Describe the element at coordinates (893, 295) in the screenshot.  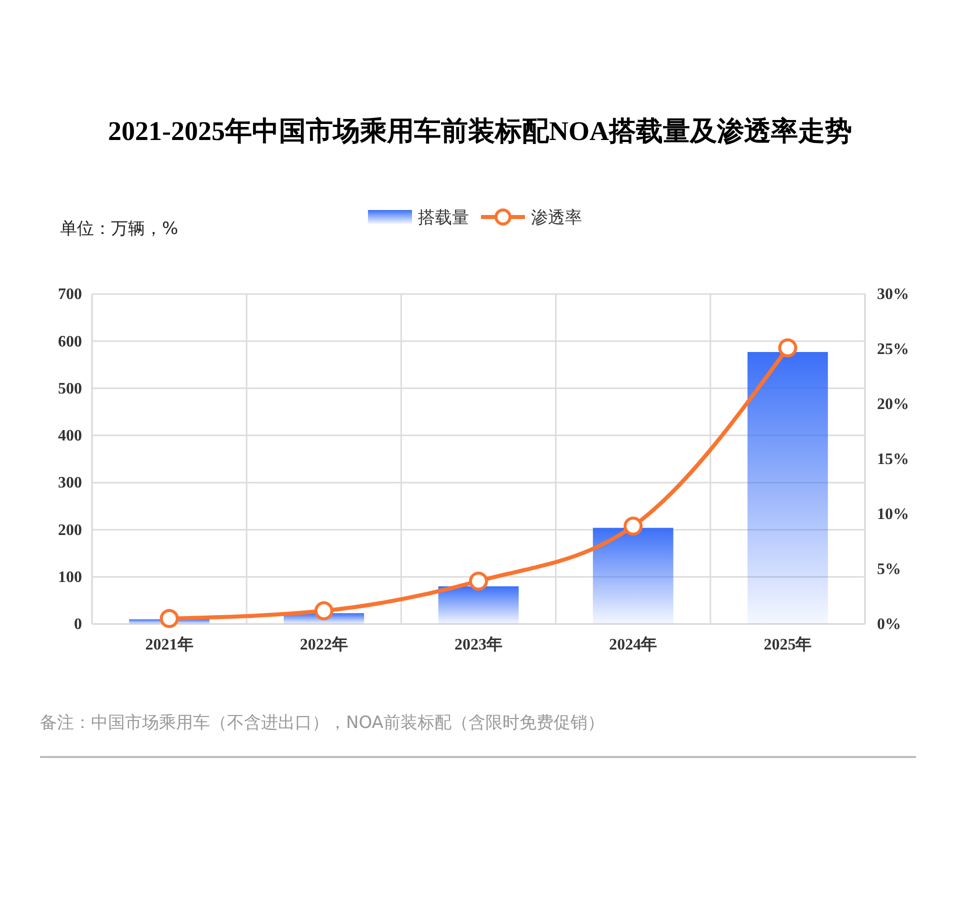
I see `y2-tick-label: 30%` at that location.